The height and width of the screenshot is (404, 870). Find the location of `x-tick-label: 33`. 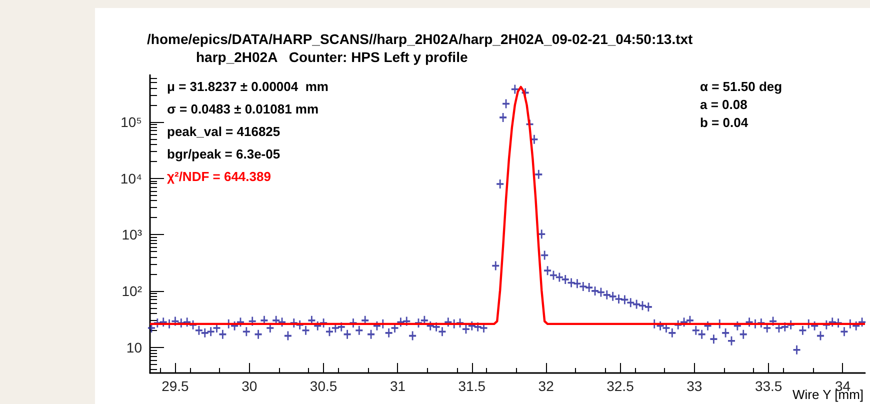

x-tick-label: 33 is located at coordinates (694, 386).